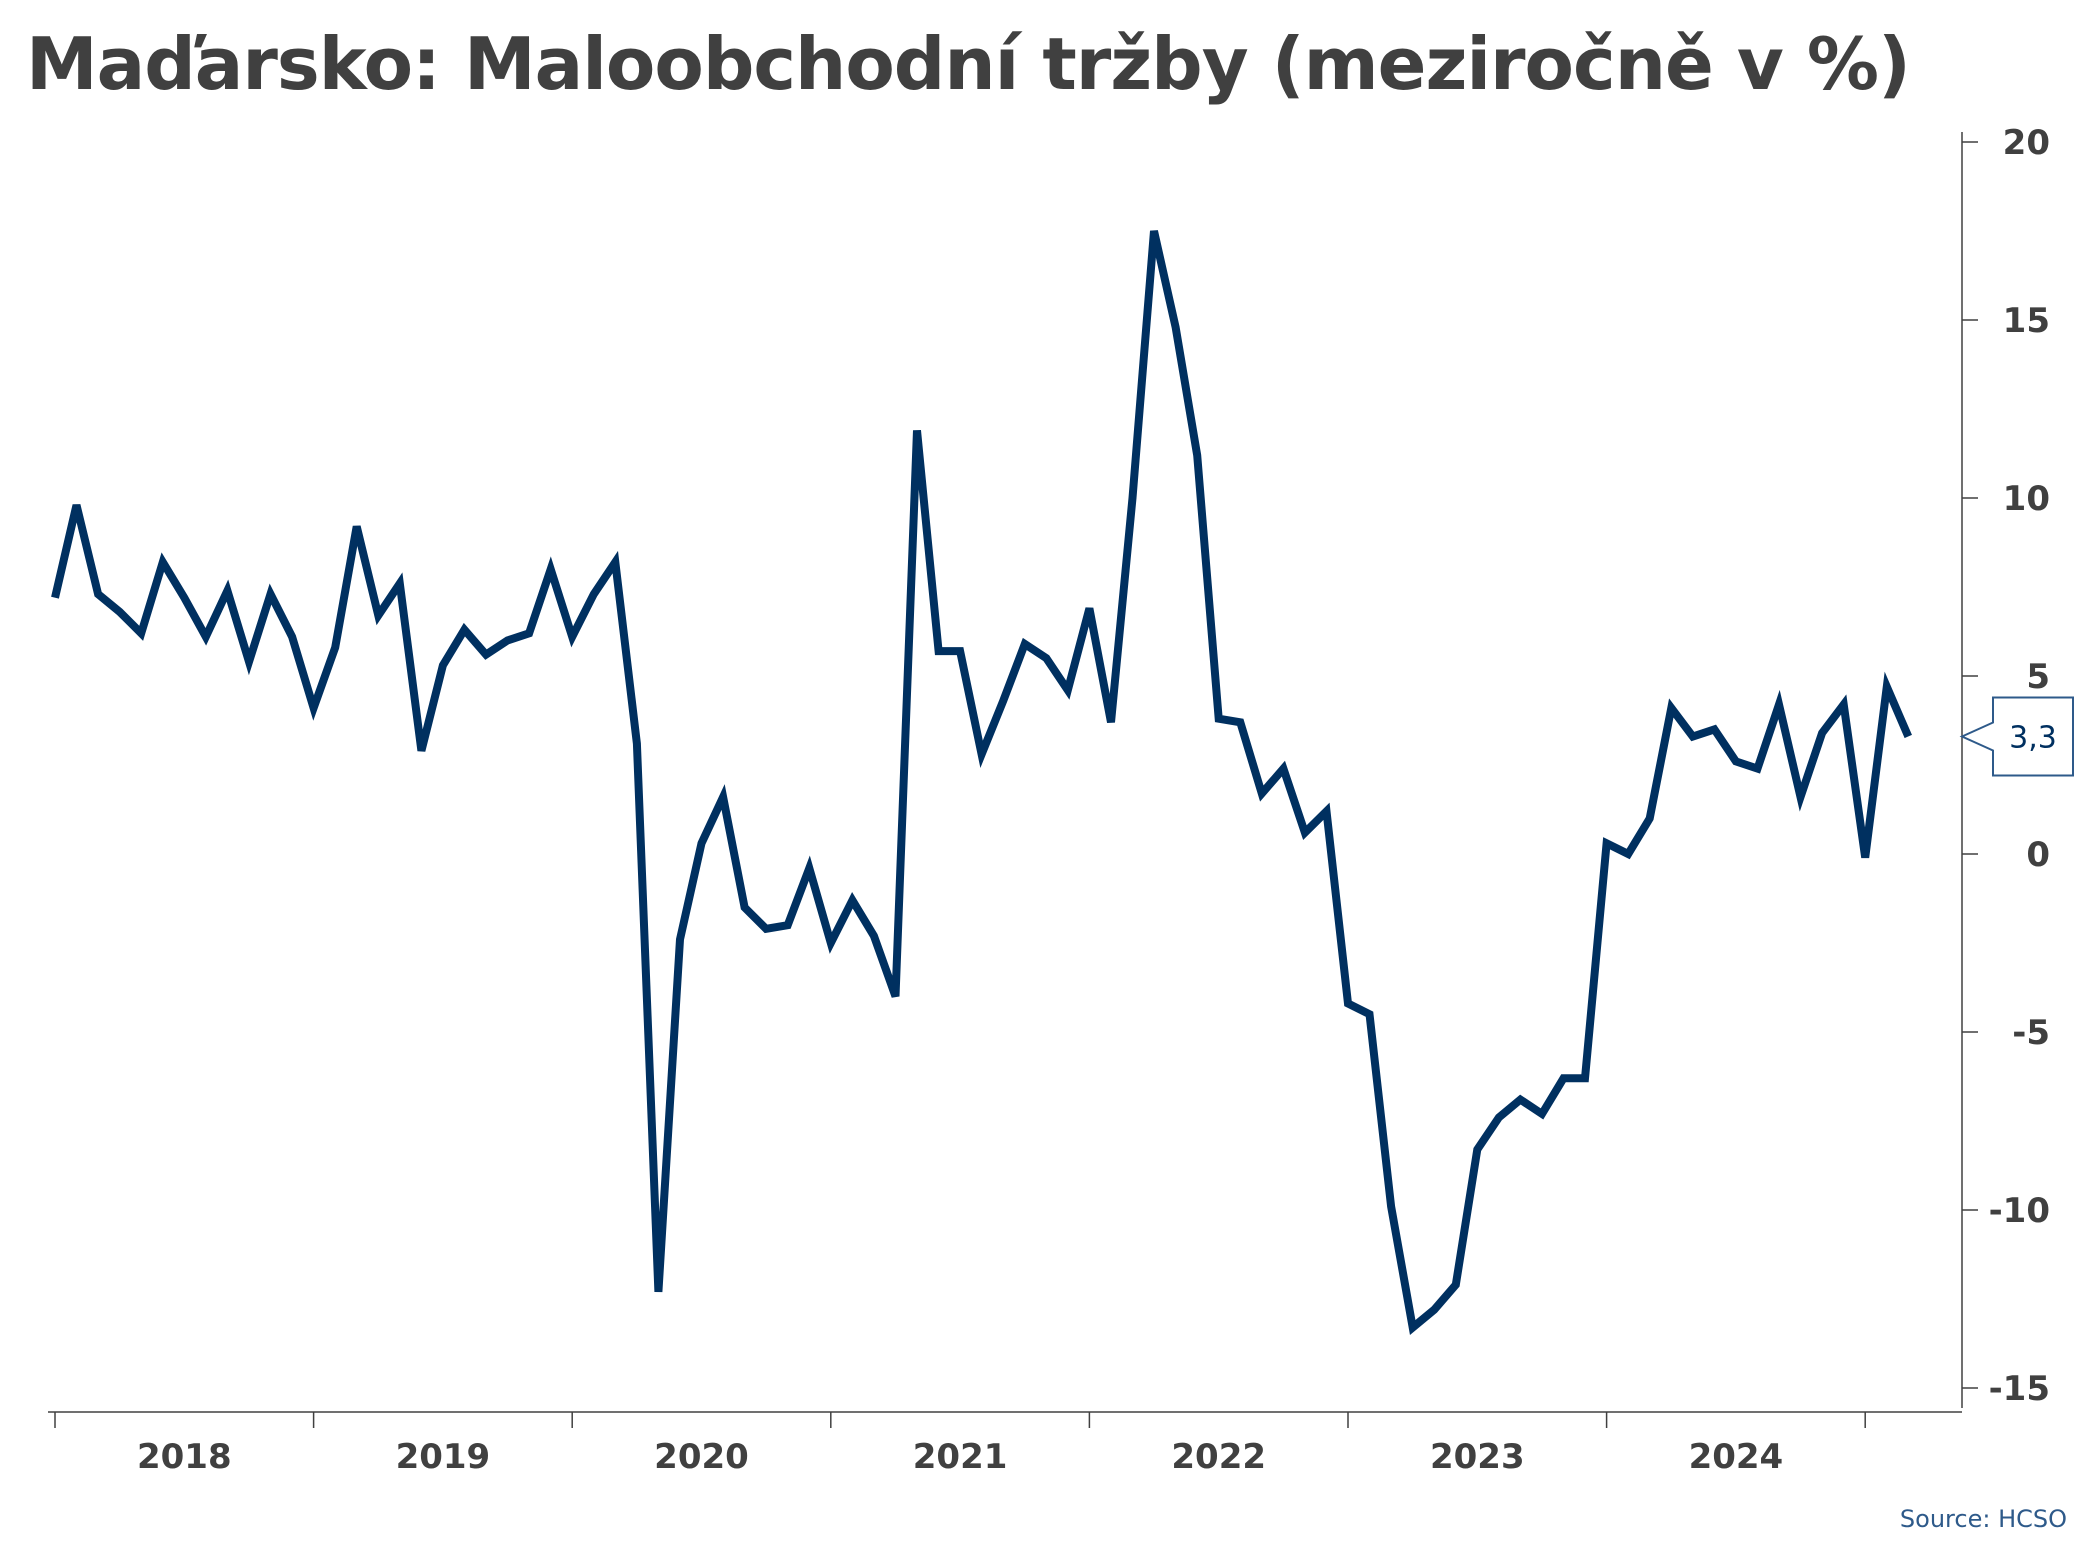 The width and height of the screenshot is (2093, 1568). What do you see at coordinates (701, 1457) in the screenshot?
I see `x-tick-label: 2020` at bounding box center [701, 1457].